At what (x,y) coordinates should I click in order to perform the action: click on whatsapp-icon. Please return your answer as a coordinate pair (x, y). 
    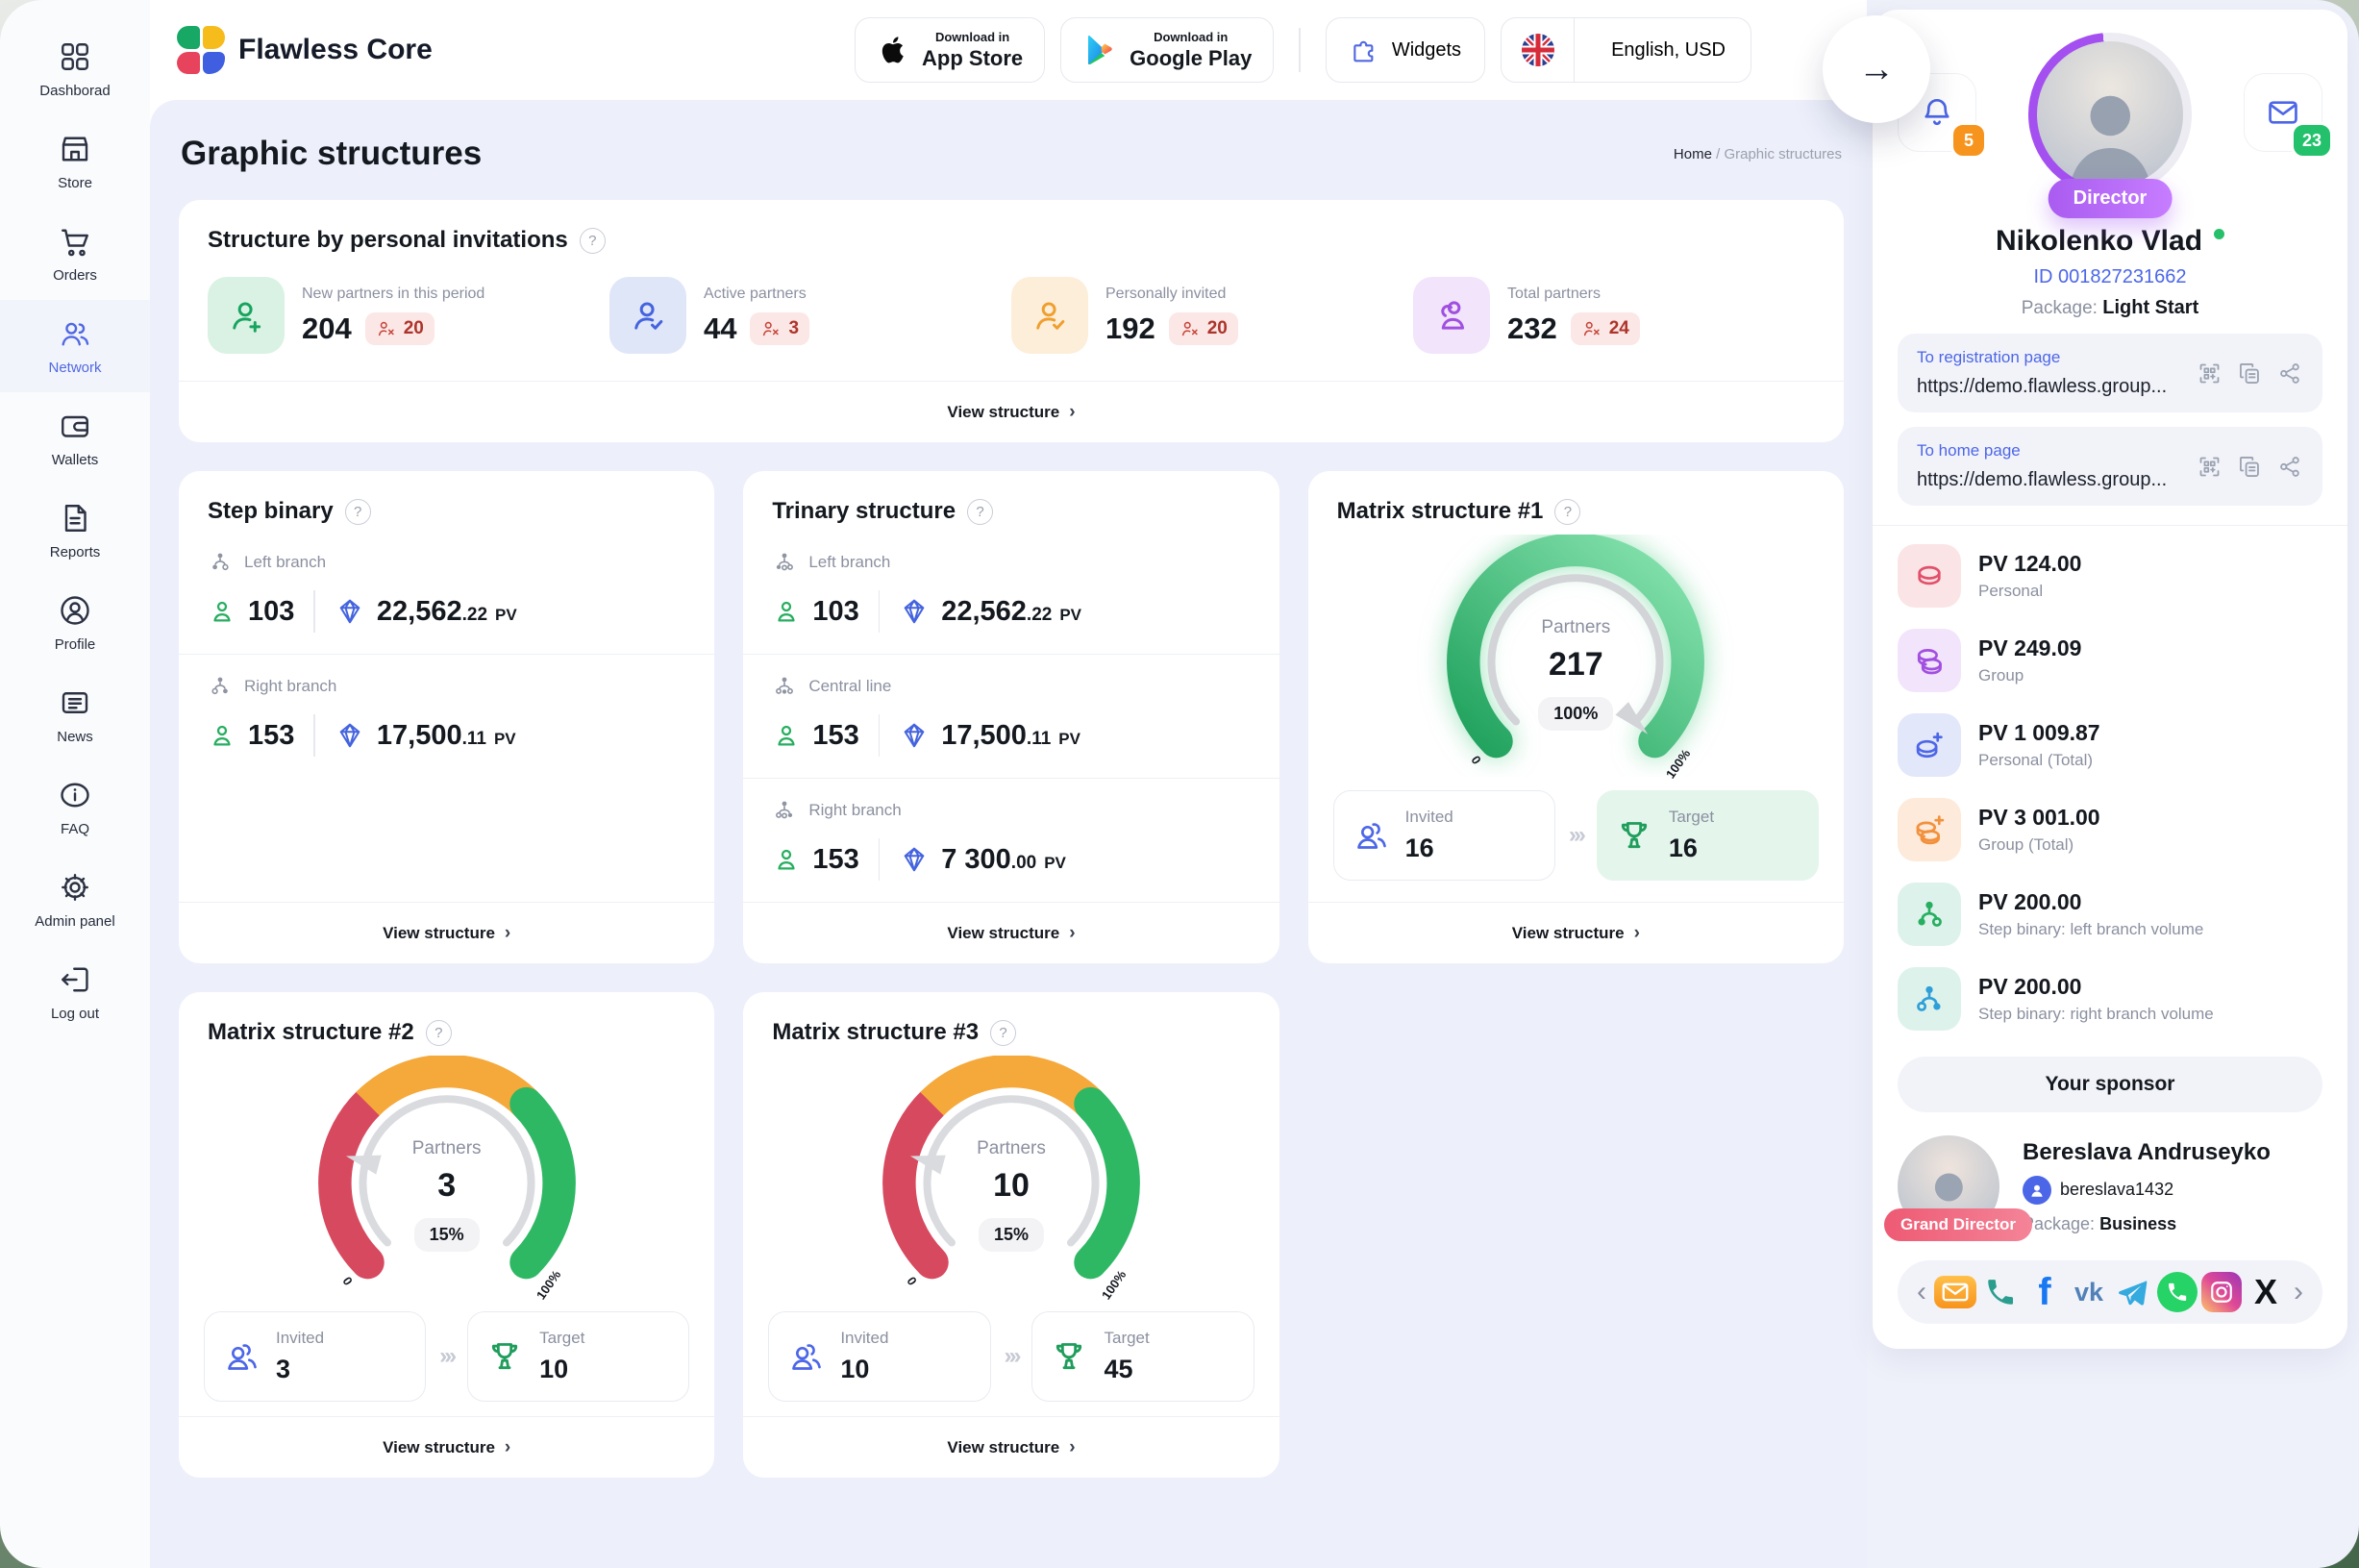
    Looking at the image, I should click on (2177, 1292).